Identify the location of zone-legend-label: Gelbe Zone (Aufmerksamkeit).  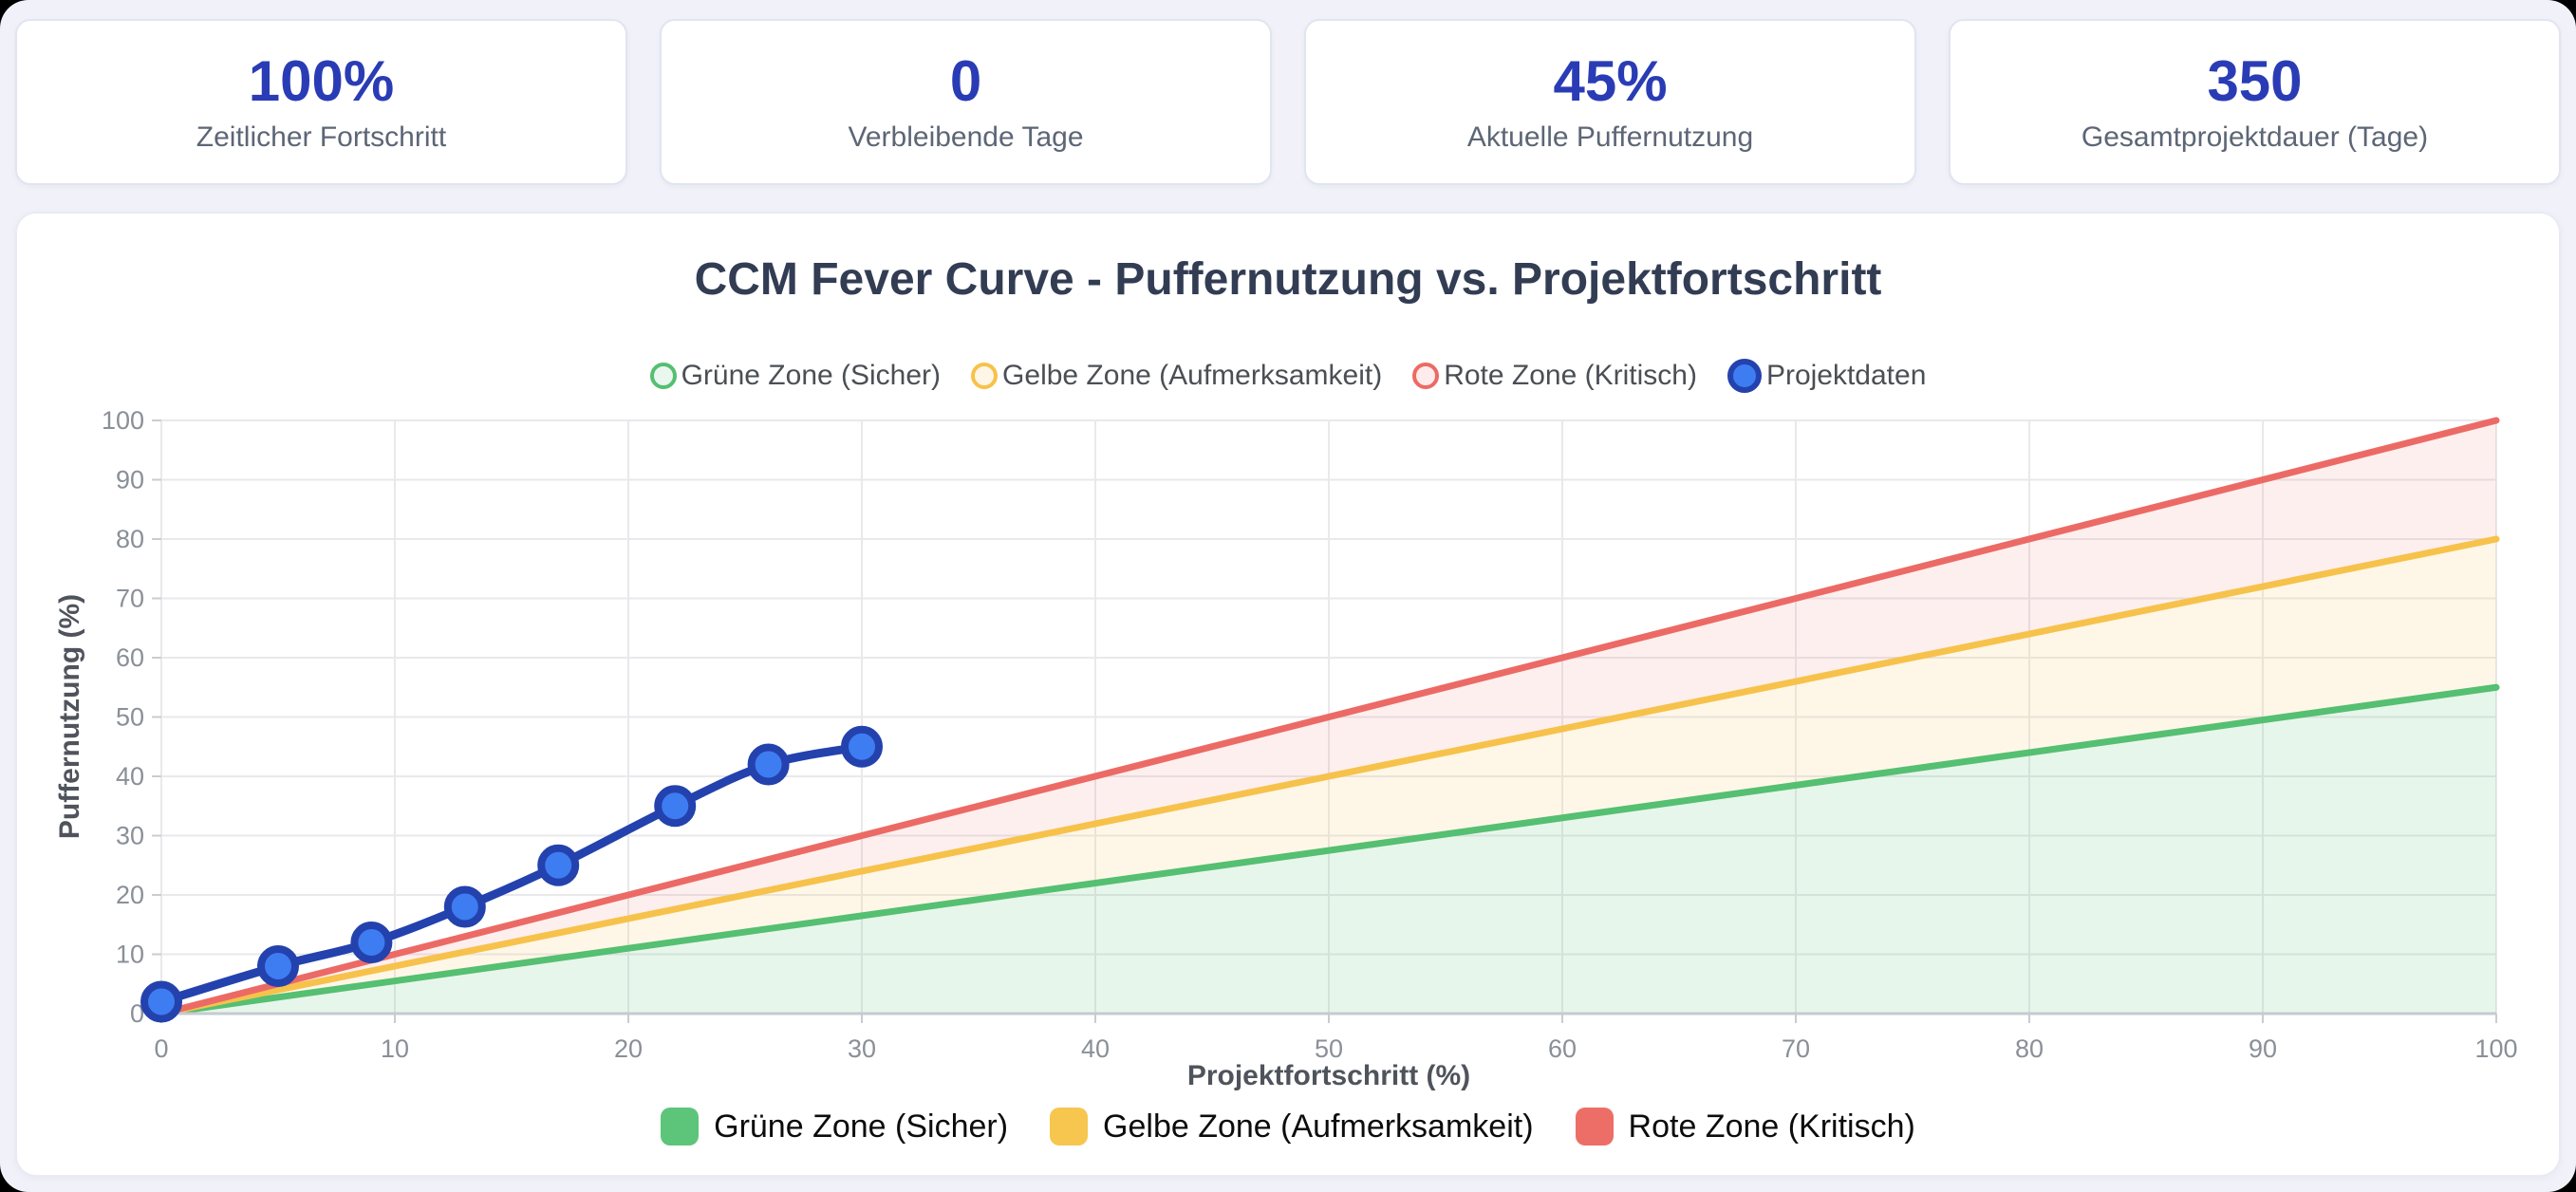
(1319, 1126).